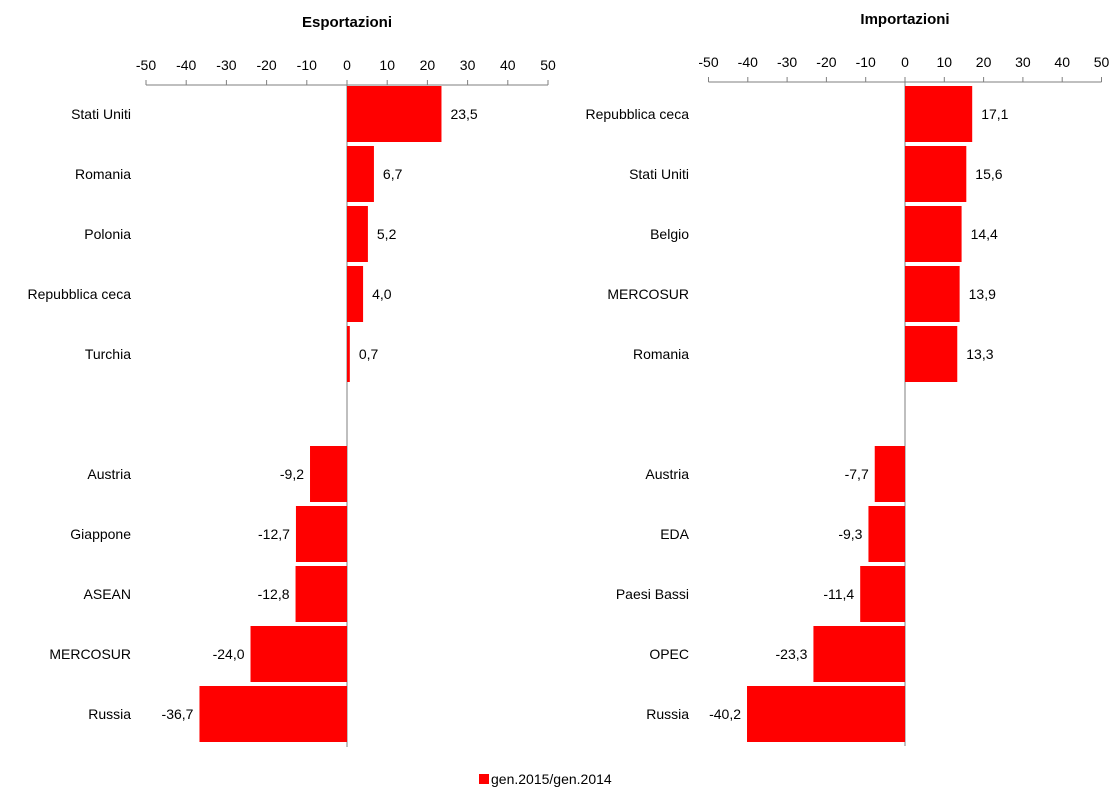  Describe the element at coordinates (725, 714) in the screenshot. I see `imports-data-label: -40,2` at that location.